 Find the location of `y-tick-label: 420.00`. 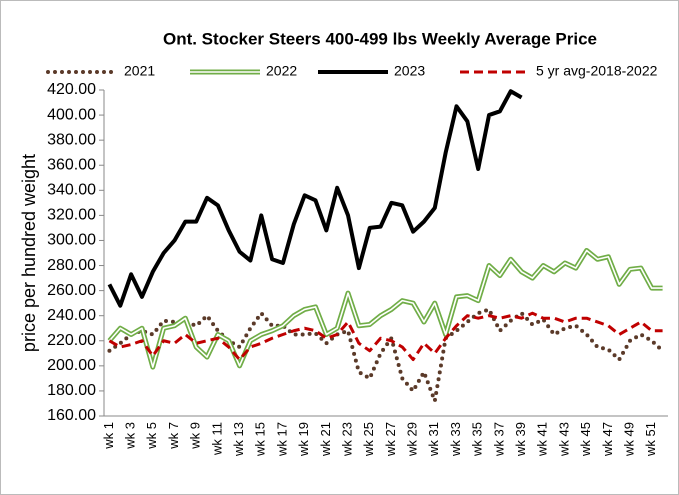

y-tick-label: 420.00 is located at coordinates (71, 89).